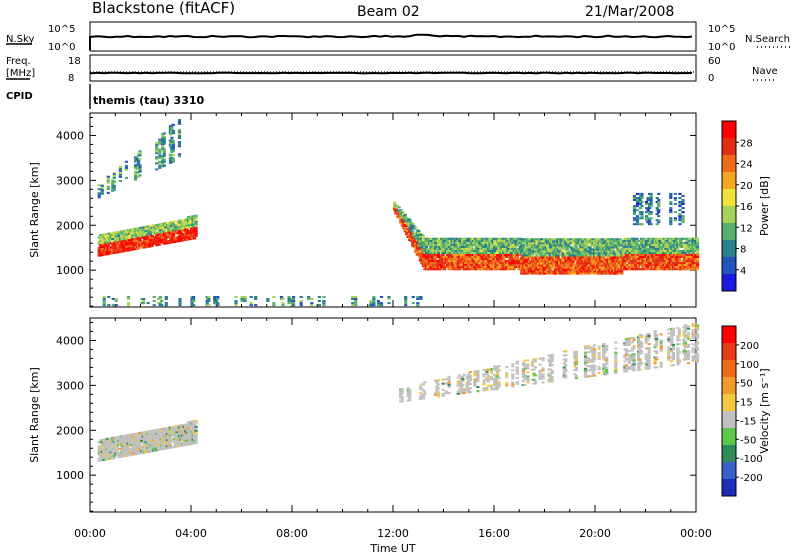 The image size is (800, 554). I want to click on cpid-text: themis (tau) 3310, so click(149, 100).